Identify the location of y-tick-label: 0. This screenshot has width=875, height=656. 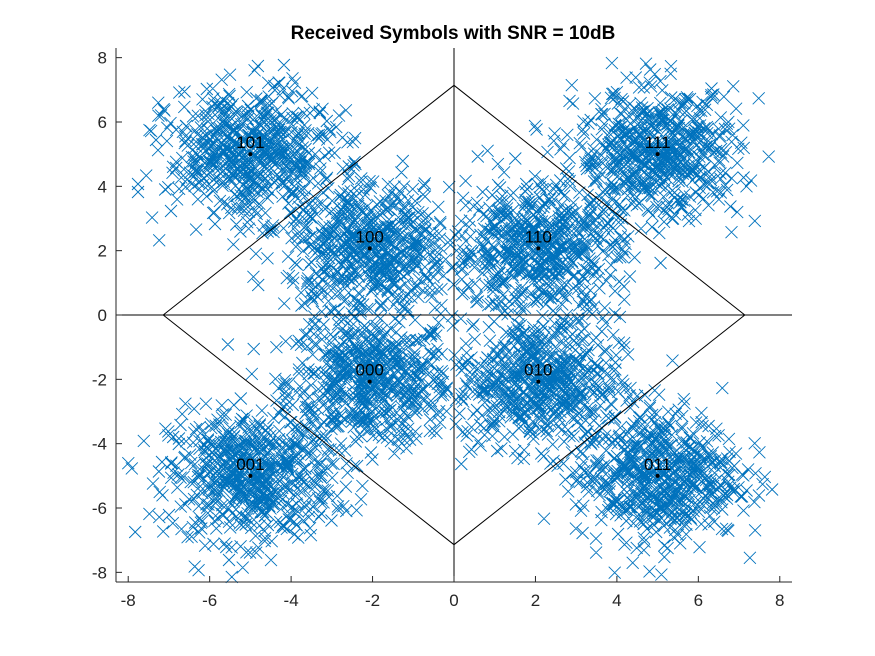
(102, 315).